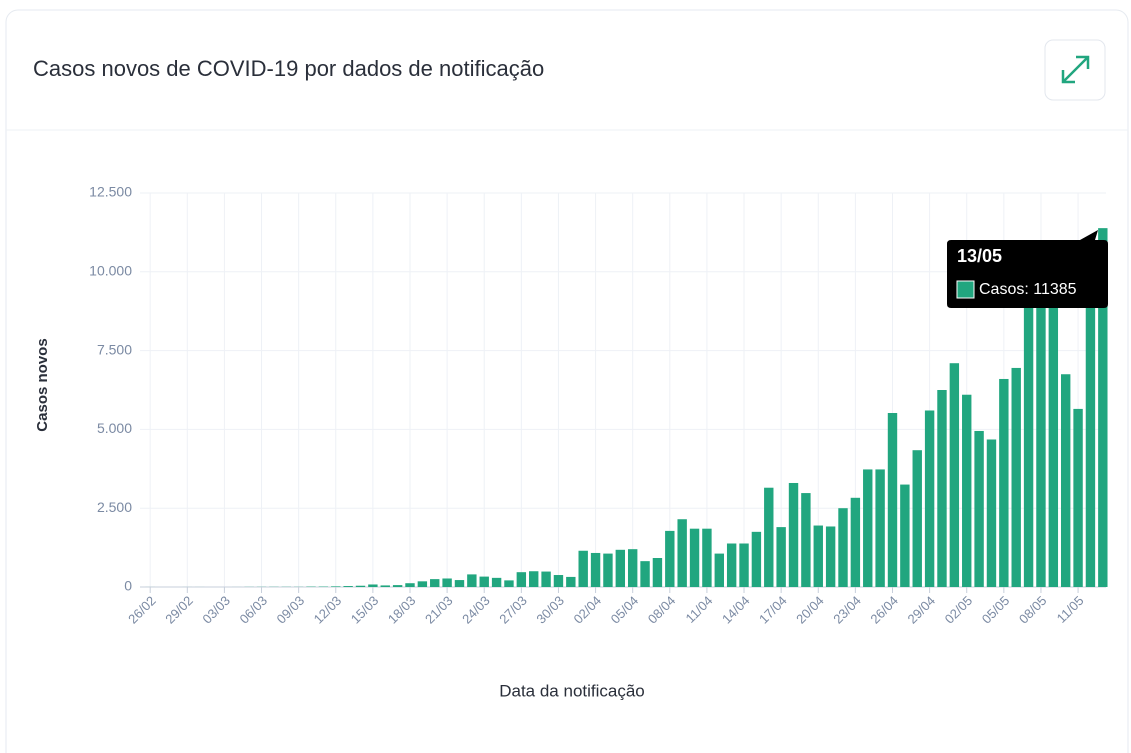  Describe the element at coordinates (42, 384) in the screenshot. I see `y-axis-label: Casos novos` at that location.